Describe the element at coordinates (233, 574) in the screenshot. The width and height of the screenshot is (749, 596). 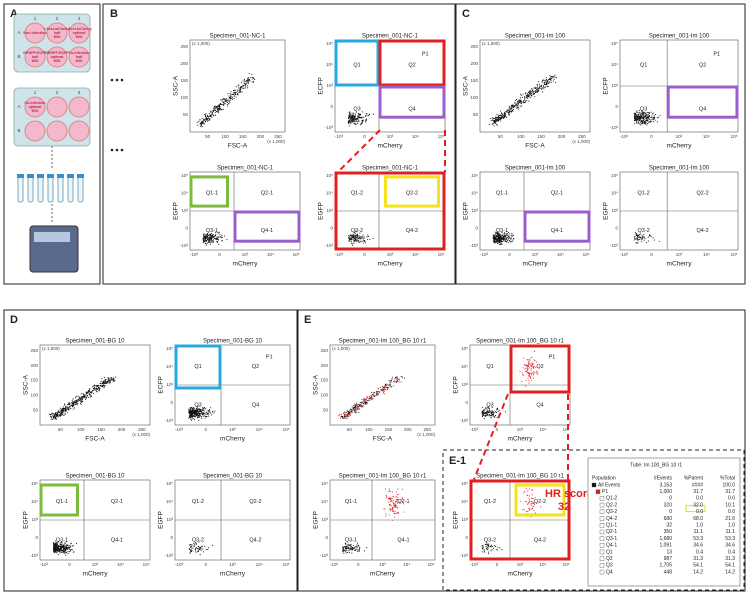
I see `x-axis-label: mCherry` at that location.